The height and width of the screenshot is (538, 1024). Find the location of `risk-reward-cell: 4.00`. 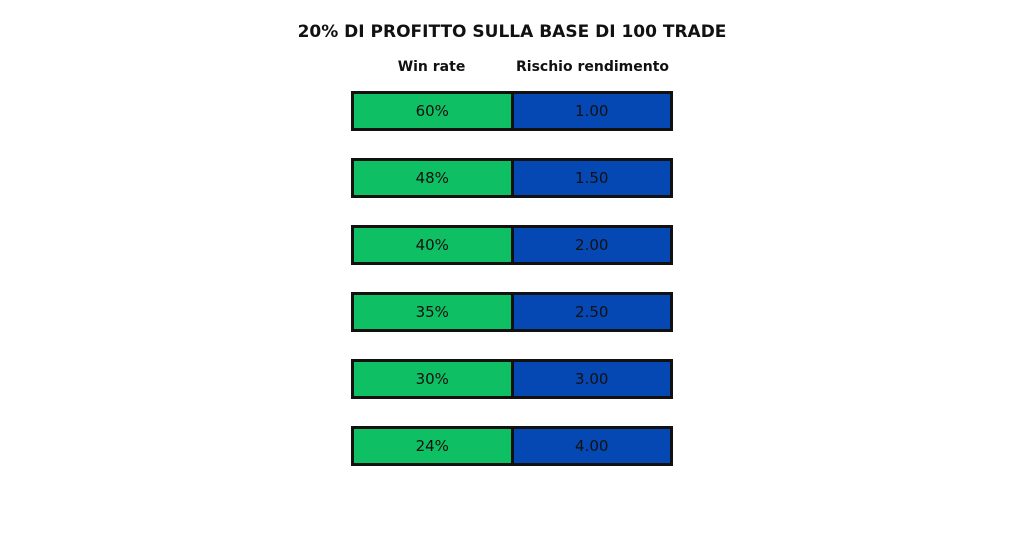

risk-reward-cell: 4.00 is located at coordinates (591, 446).